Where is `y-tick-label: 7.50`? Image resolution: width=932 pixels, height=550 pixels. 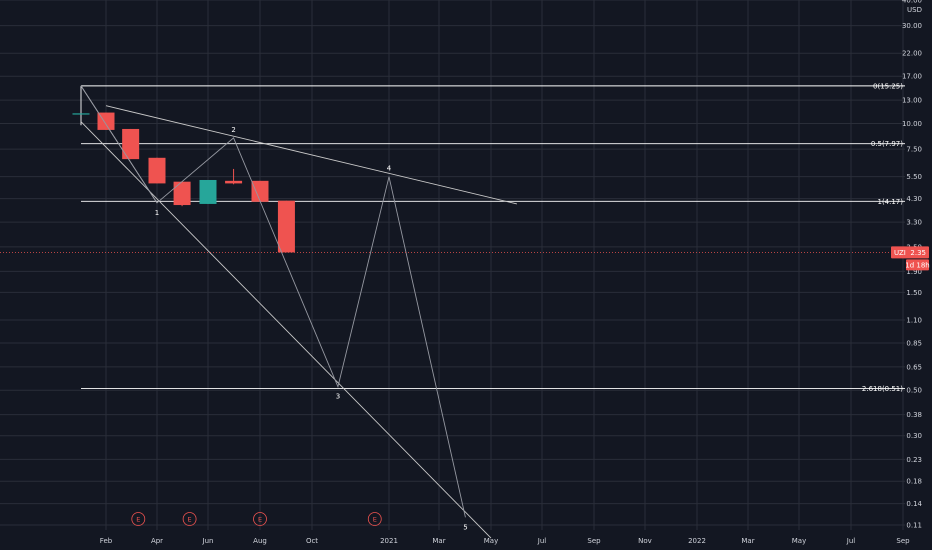
y-tick-label: 7.50 is located at coordinates (914, 150).